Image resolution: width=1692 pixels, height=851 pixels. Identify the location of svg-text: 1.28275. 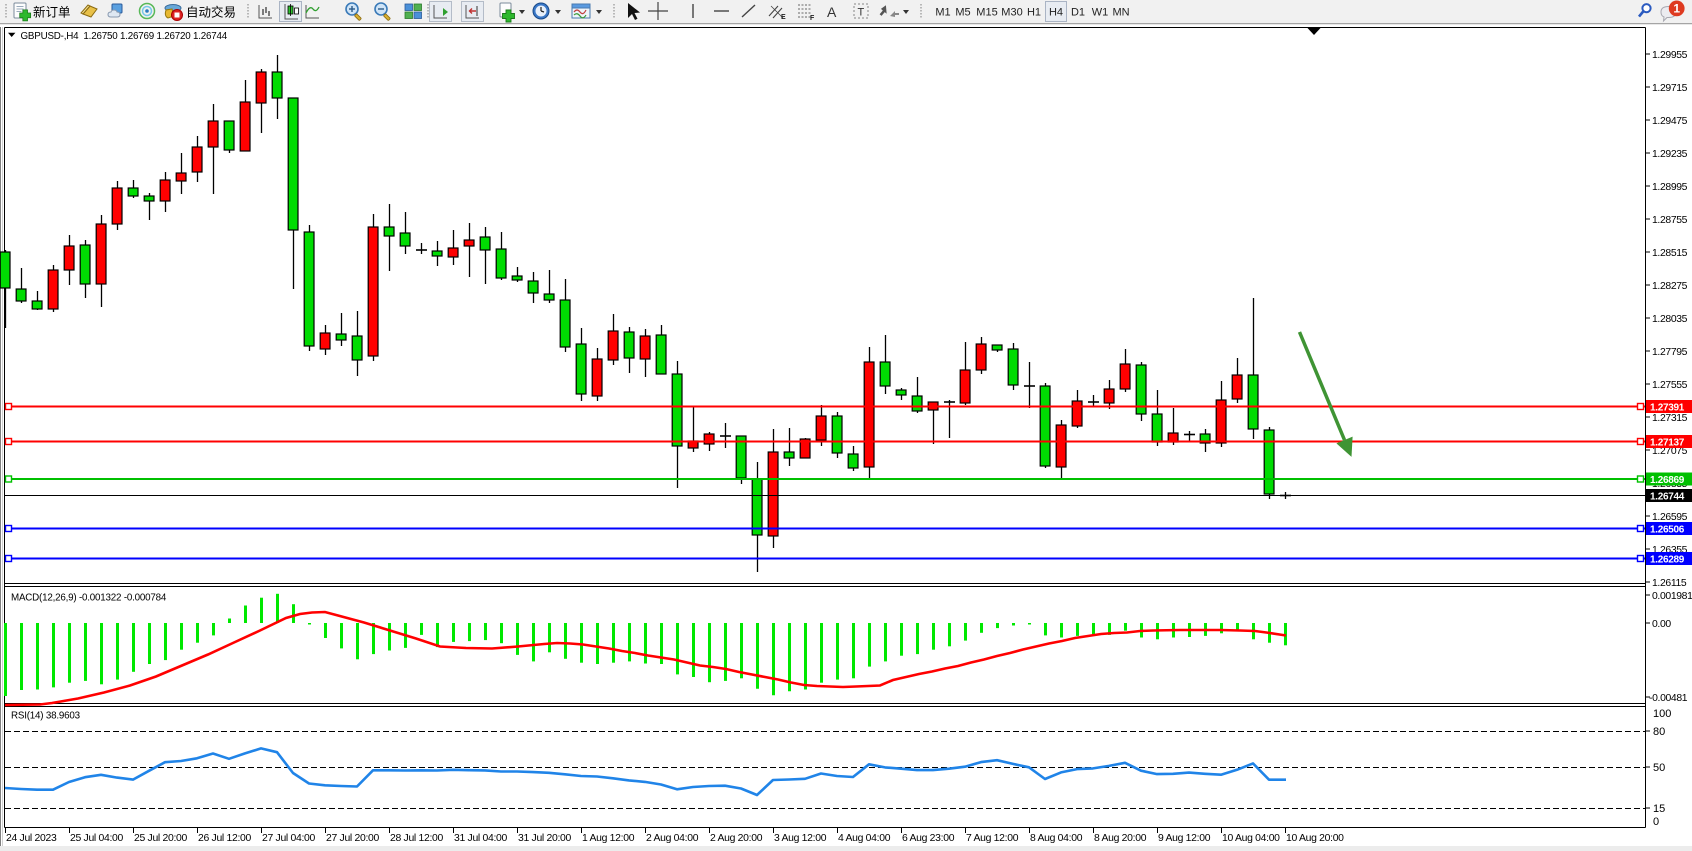
(1670, 286).